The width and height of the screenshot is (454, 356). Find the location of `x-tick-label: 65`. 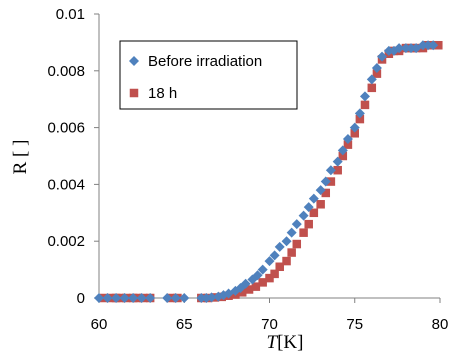

x-tick-label: 65 is located at coordinates (184, 324).